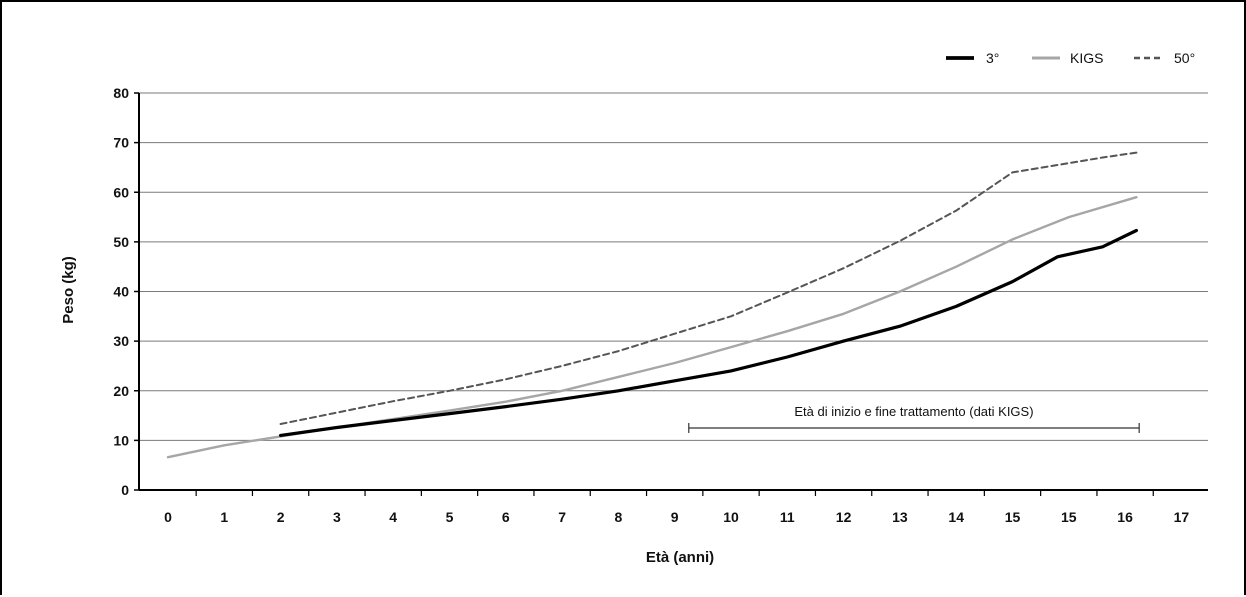  I want to click on x-tick-label: 5, so click(450, 517).